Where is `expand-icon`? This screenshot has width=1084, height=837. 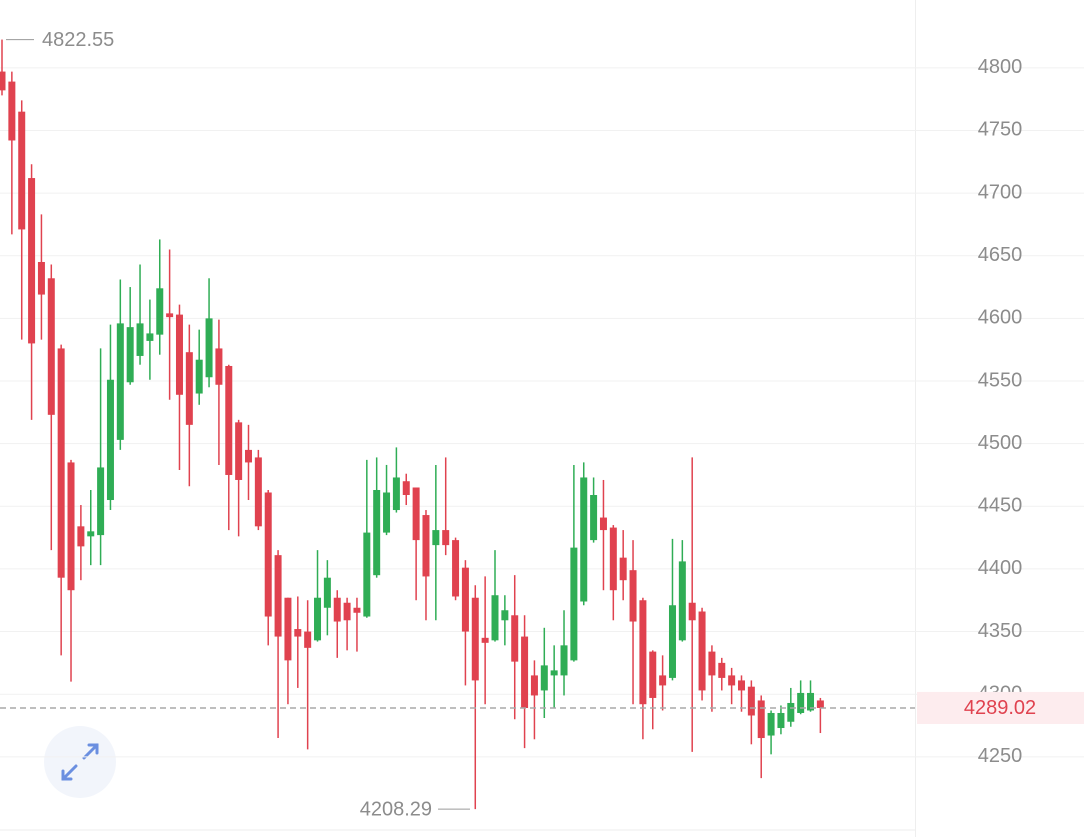 expand-icon is located at coordinates (80, 762).